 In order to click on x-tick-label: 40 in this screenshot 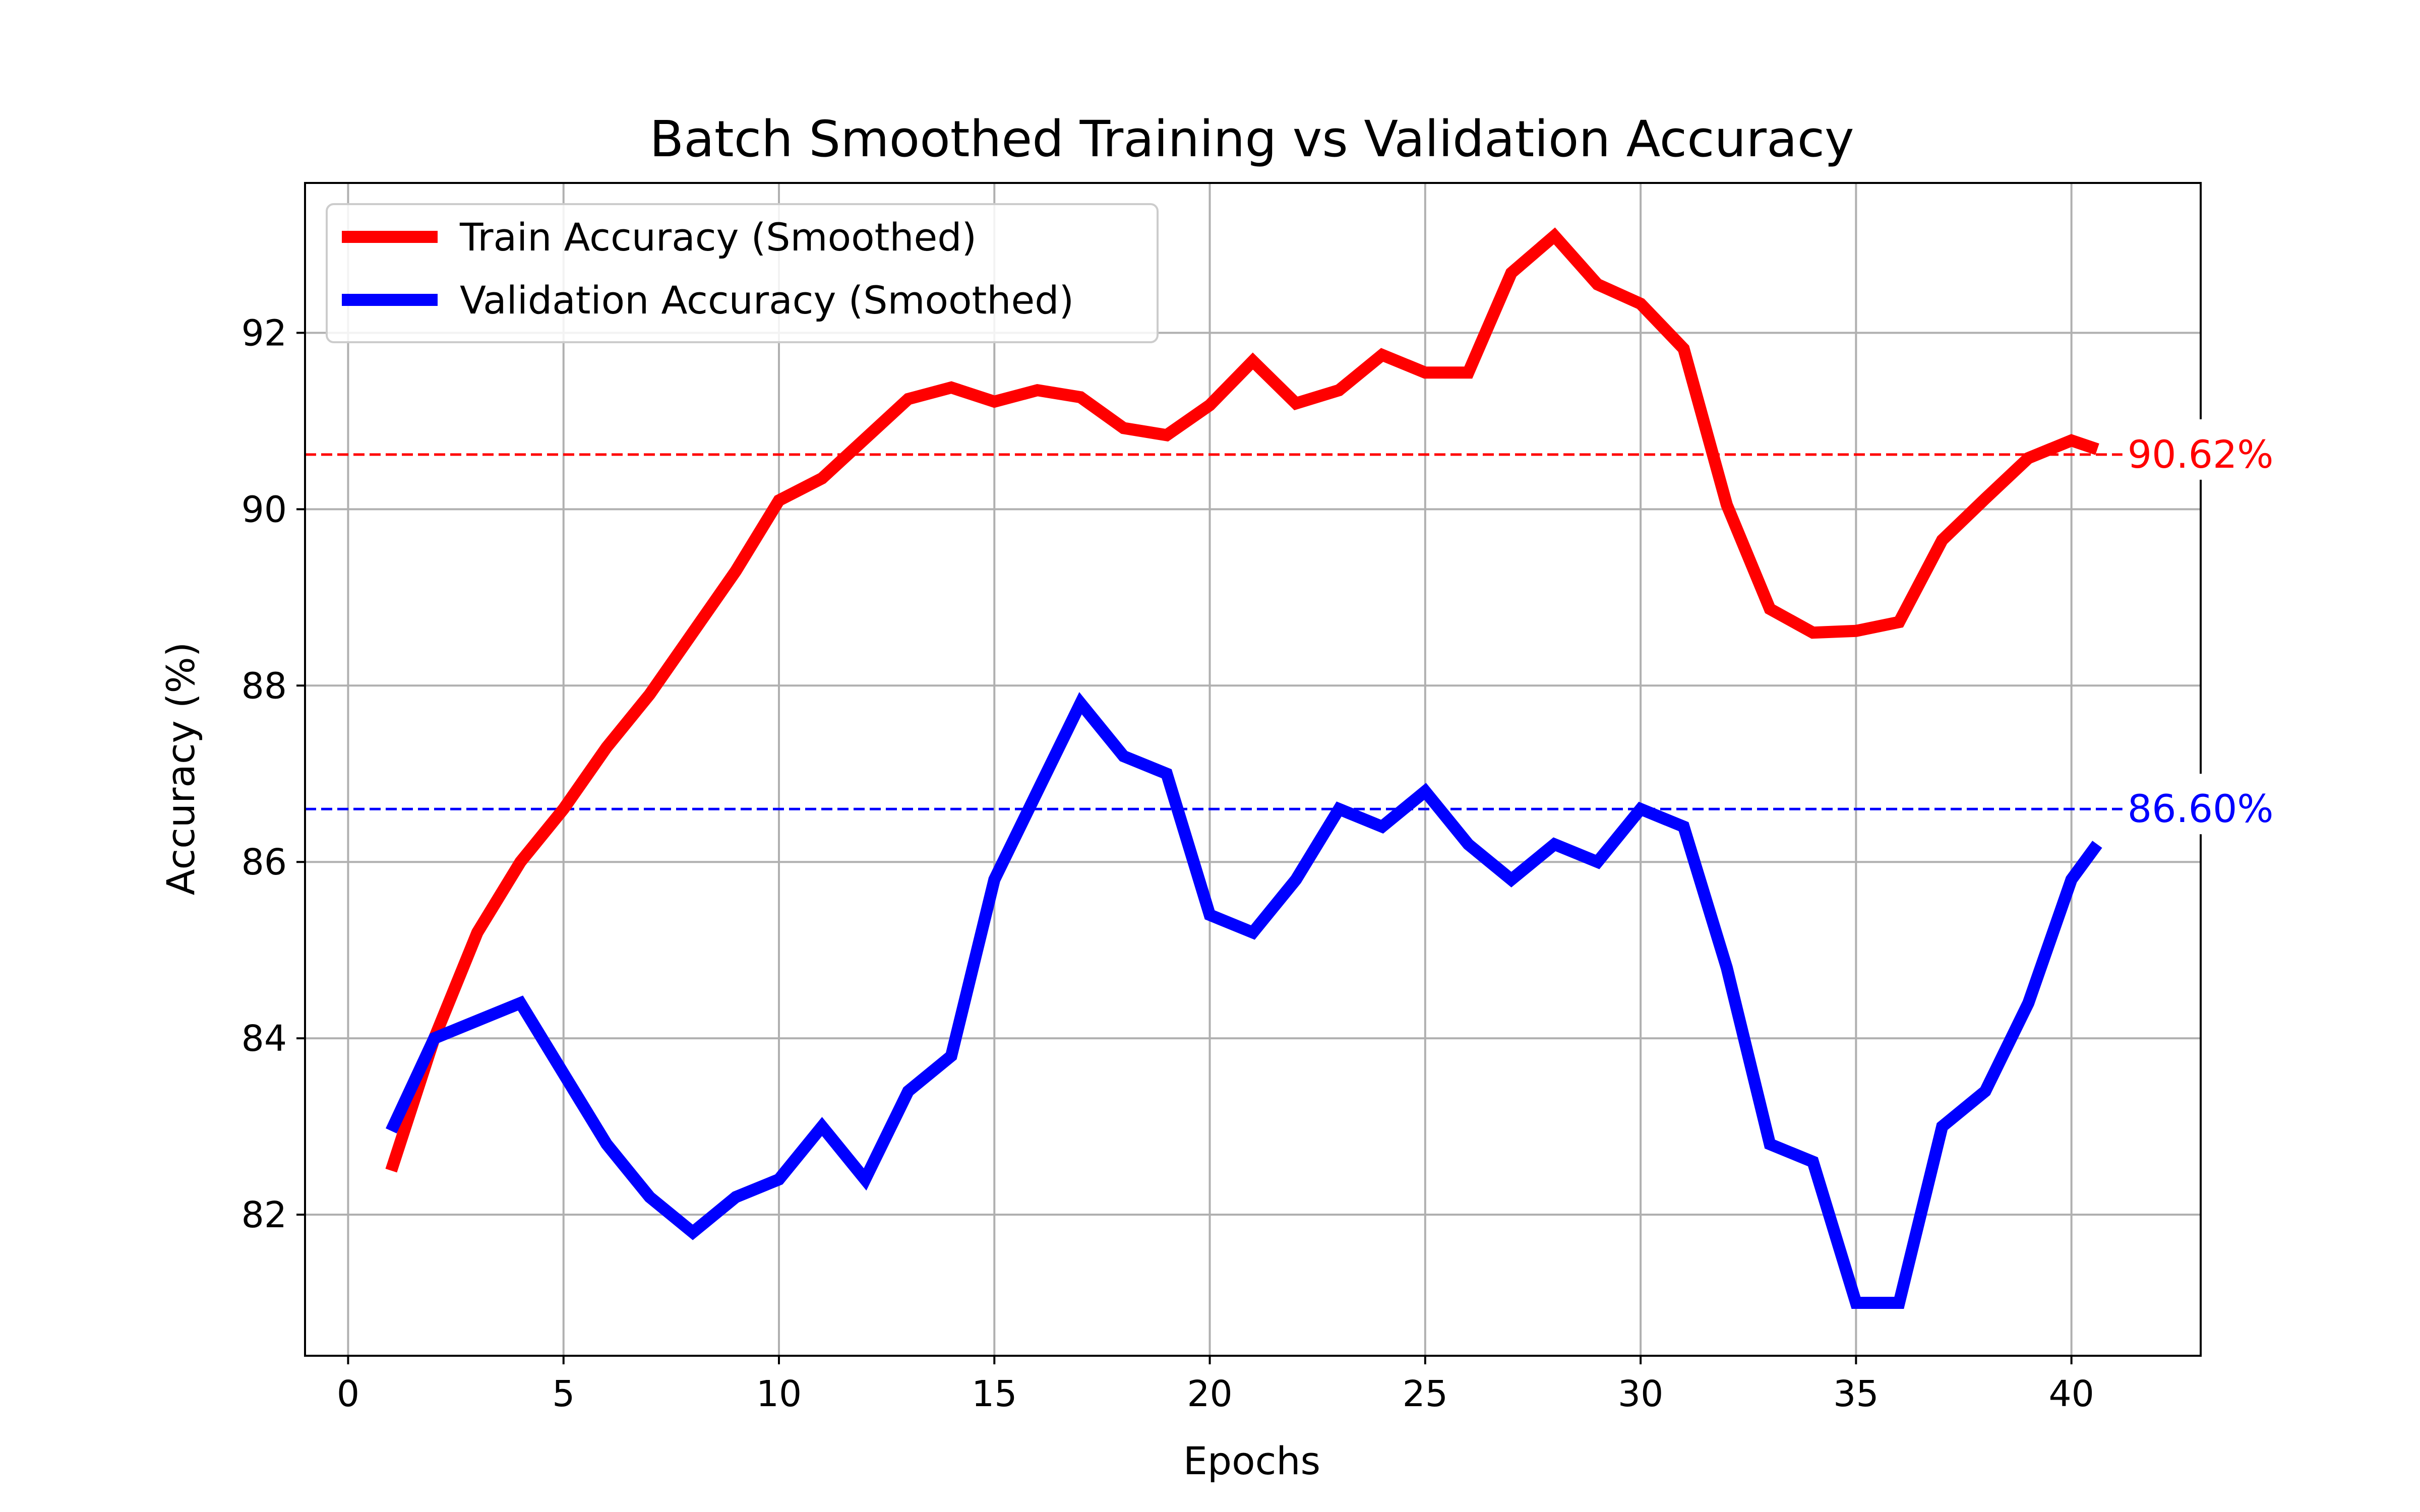, I will do `click(2071, 1394)`.